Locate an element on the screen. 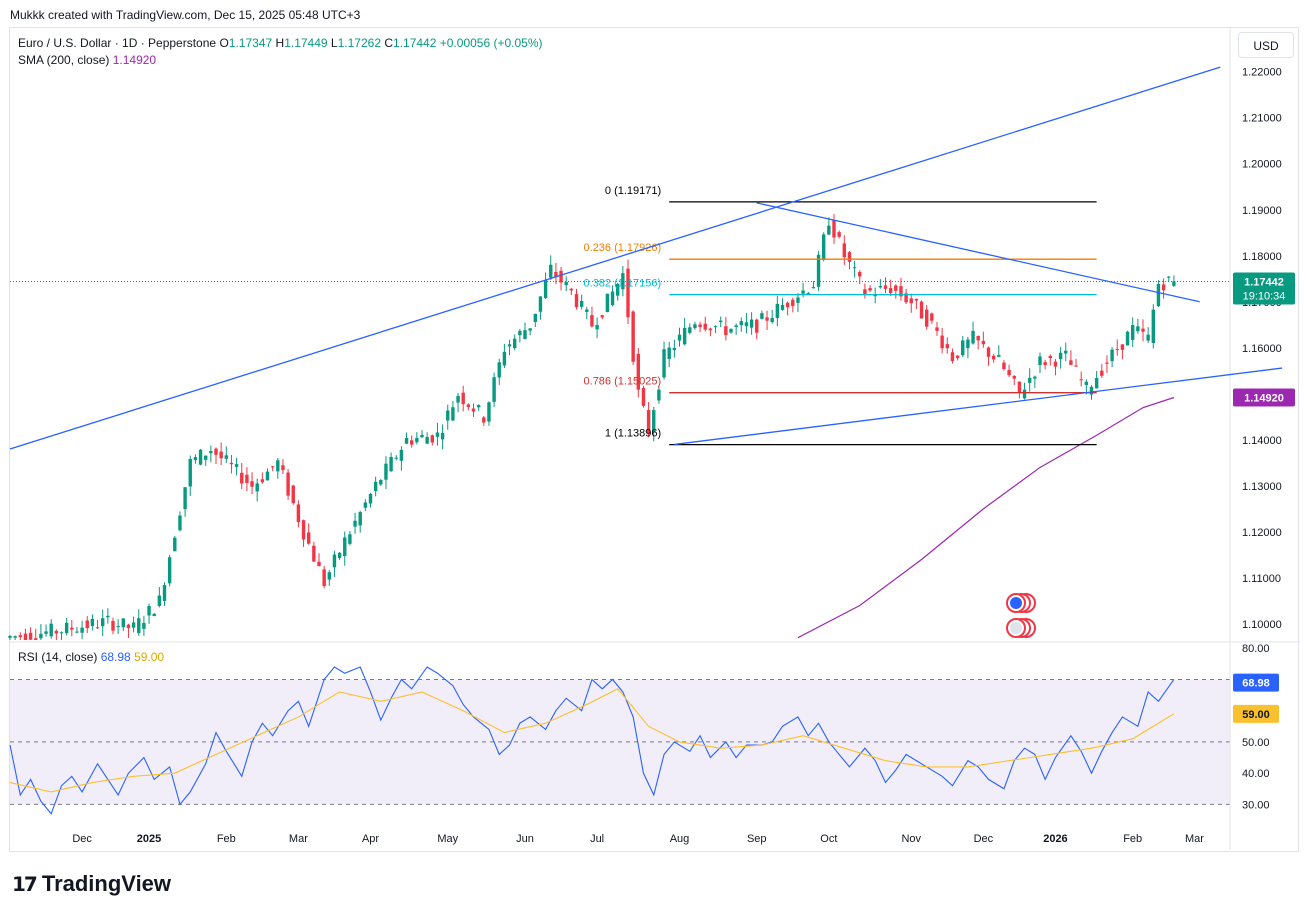  trendline-descending is located at coordinates (978, 252).